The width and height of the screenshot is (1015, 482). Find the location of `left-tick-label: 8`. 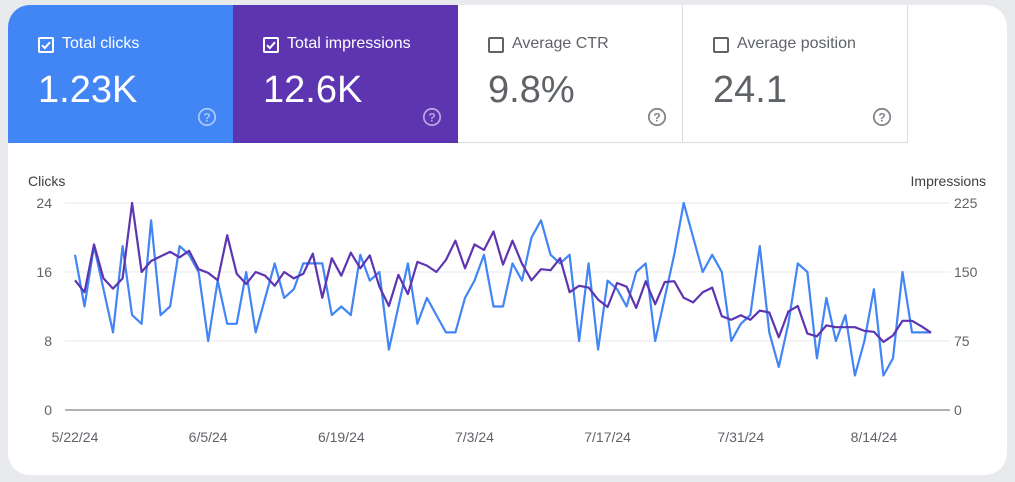

left-tick-label: 8 is located at coordinates (48, 341).